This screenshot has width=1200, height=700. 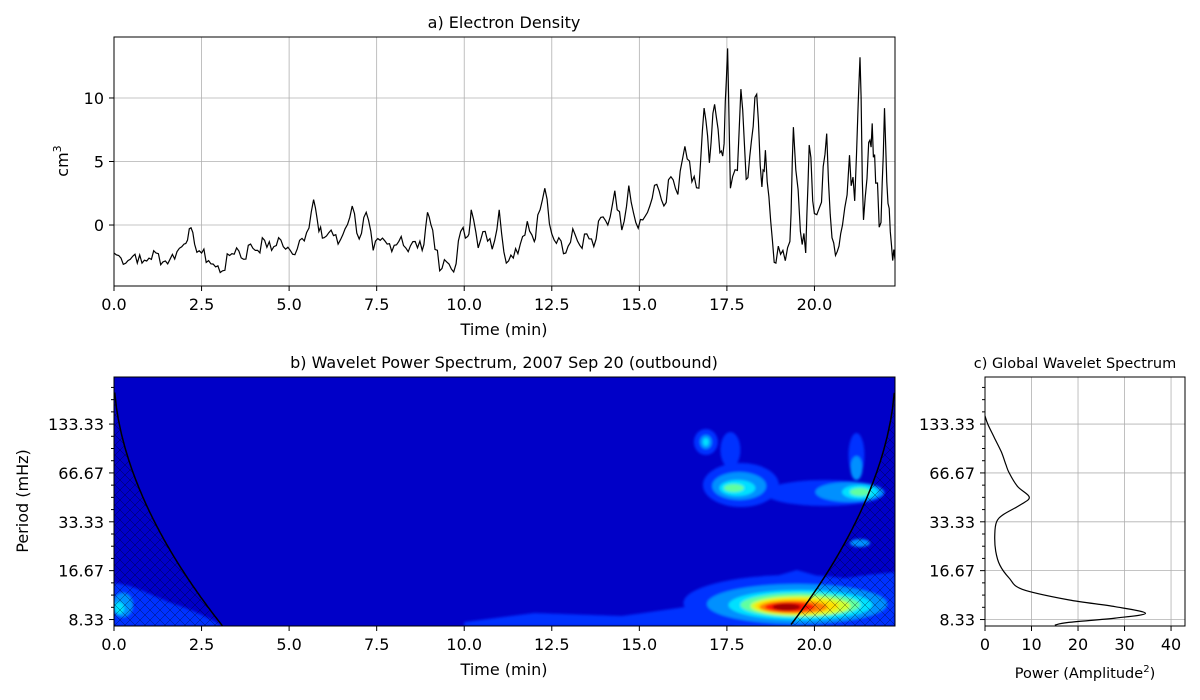 What do you see at coordinates (1153, 674) in the screenshot?
I see `panel-c-xlabel-suffix: )` at bounding box center [1153, 674].